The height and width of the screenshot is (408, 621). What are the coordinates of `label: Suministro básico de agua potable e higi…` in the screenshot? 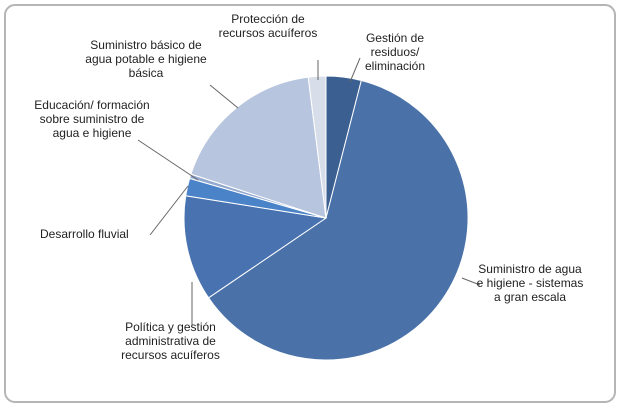 It's located at (146, 59).